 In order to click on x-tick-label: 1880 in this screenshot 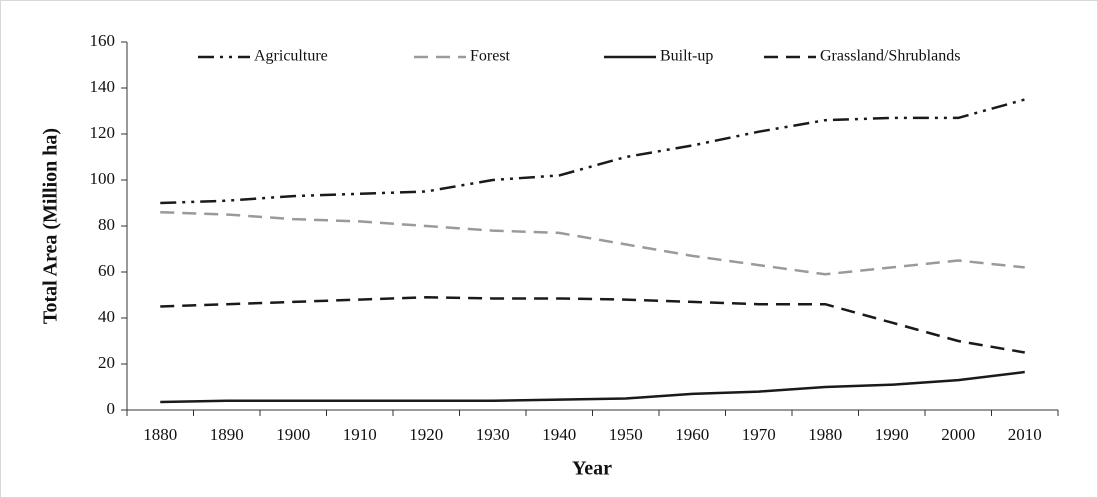, I will do `click(160, 434)`.